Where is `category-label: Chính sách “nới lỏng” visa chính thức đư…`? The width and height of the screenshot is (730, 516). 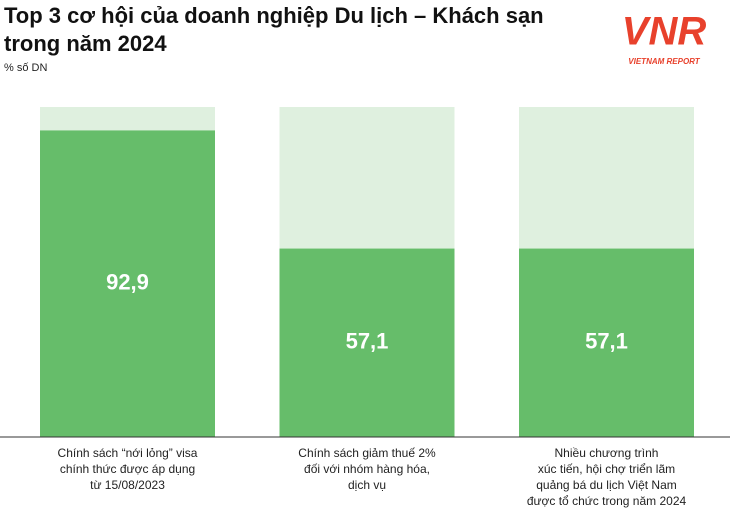
category-label: Chính sách “nới lỏng” visa chính thức đư… is located at coordinates (127, 469).